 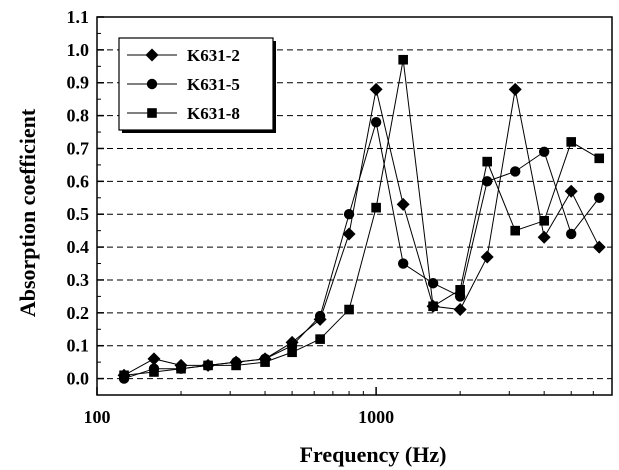 I want to click on legend-label: K631-2, so click(x=213, y=55).